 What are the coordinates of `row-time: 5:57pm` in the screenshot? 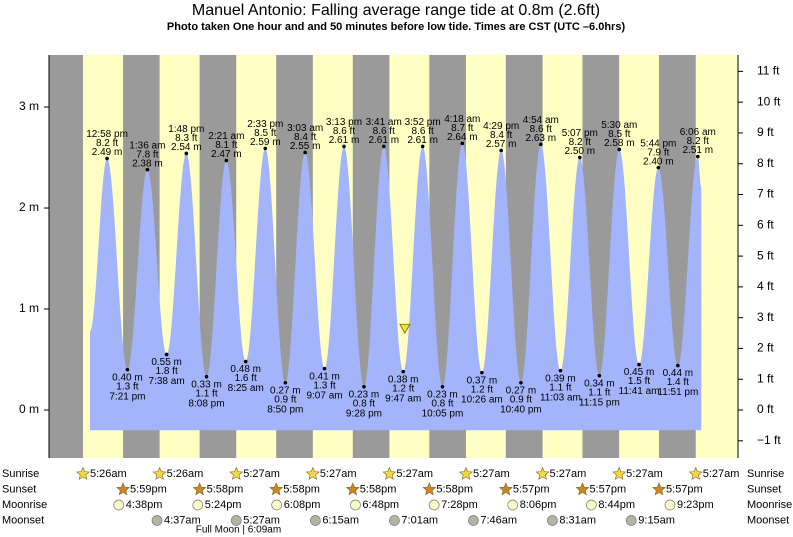 It's located at (684, 489).